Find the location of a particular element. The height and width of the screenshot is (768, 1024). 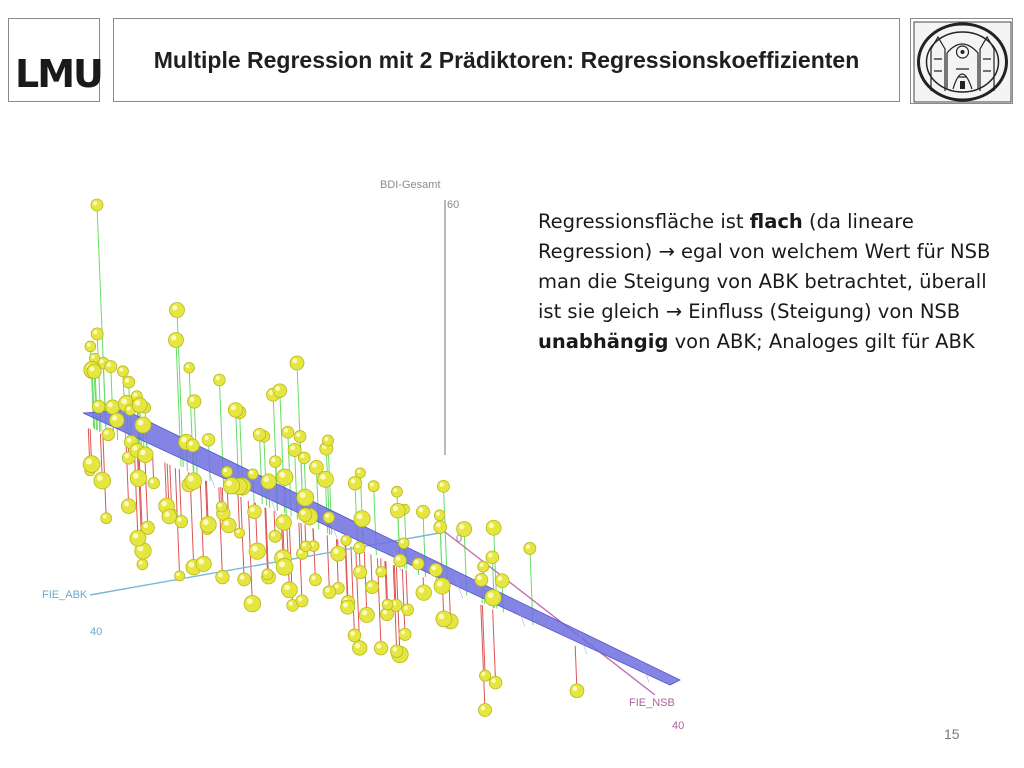

origin-tick: 0 is located at coordinates (459, 539).